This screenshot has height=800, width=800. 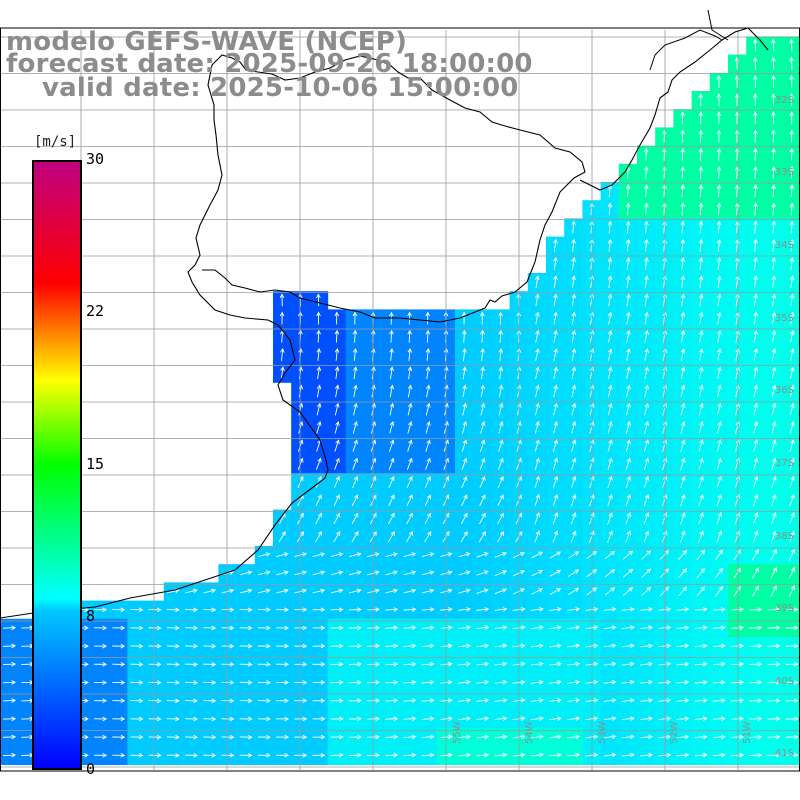 What do you see at coordinates (602, 732) in the screenshot?
I see `longitude-label: 53W` at bounding box center [602, 732].